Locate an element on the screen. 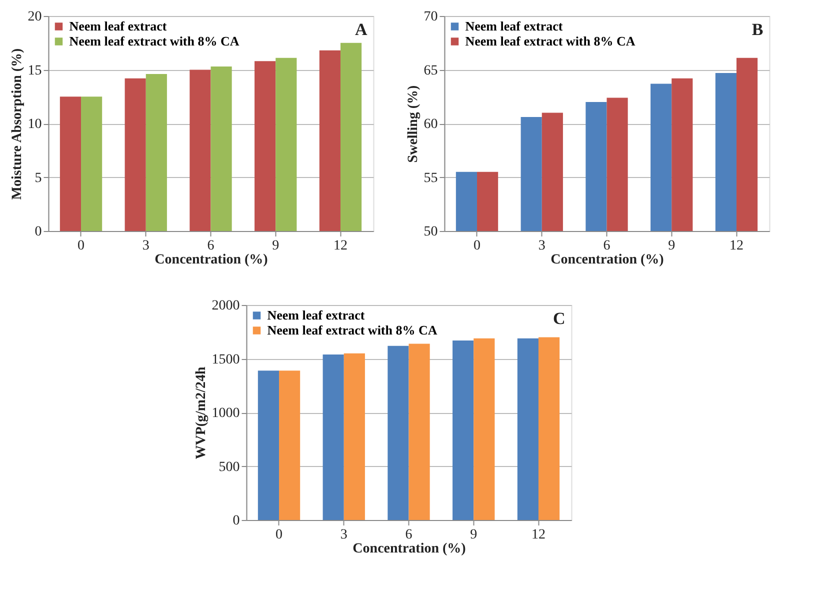 This screenshot has height=616, width=817. y-tick-label: 2000 is located at coordinates (226, 306).